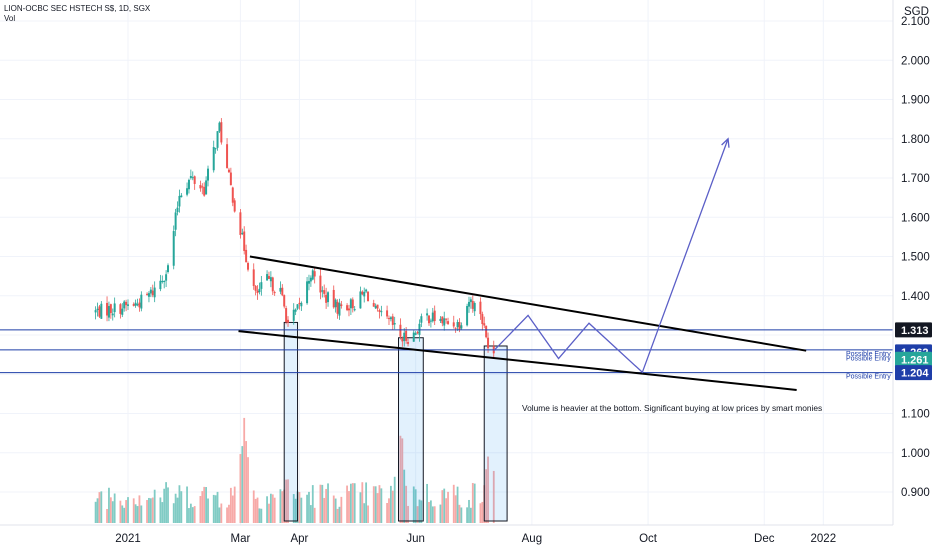  Describe the element at coordinates (411, 429) in the screenshot. I see `highlight-box` at that location.